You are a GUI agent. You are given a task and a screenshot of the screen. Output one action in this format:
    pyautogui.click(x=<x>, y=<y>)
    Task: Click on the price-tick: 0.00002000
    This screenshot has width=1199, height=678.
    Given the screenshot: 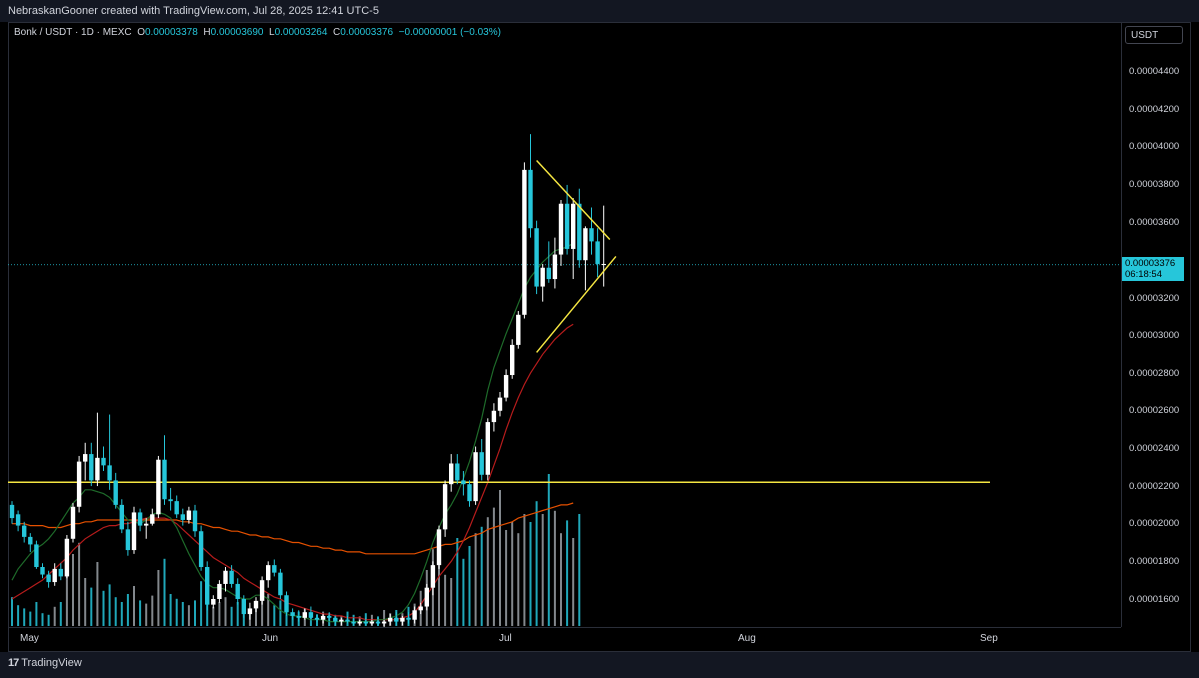 What is the action you would take?
    pyautogui.click(x=1154, y=523)
    